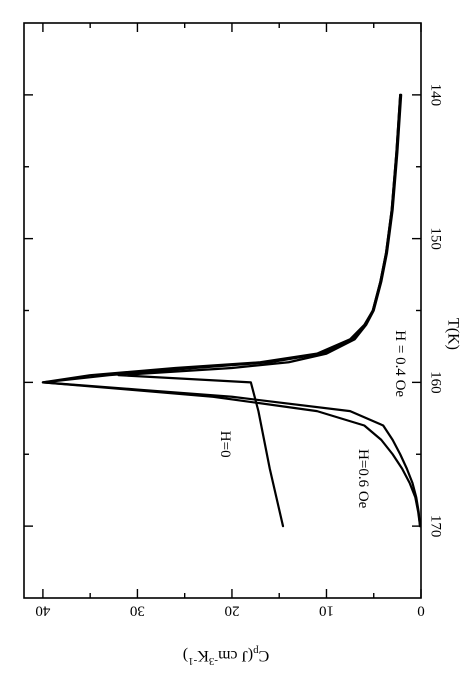  Describe the element at coordinates (436, 382) in the screenshot. I see `x-tick-label: 160` at that location.